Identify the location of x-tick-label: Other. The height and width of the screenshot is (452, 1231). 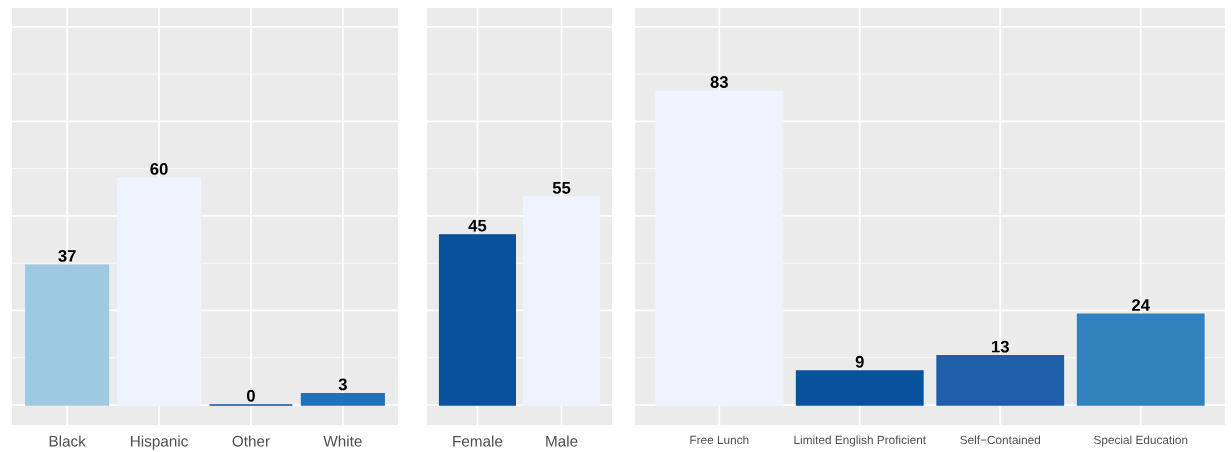
(251, 441).